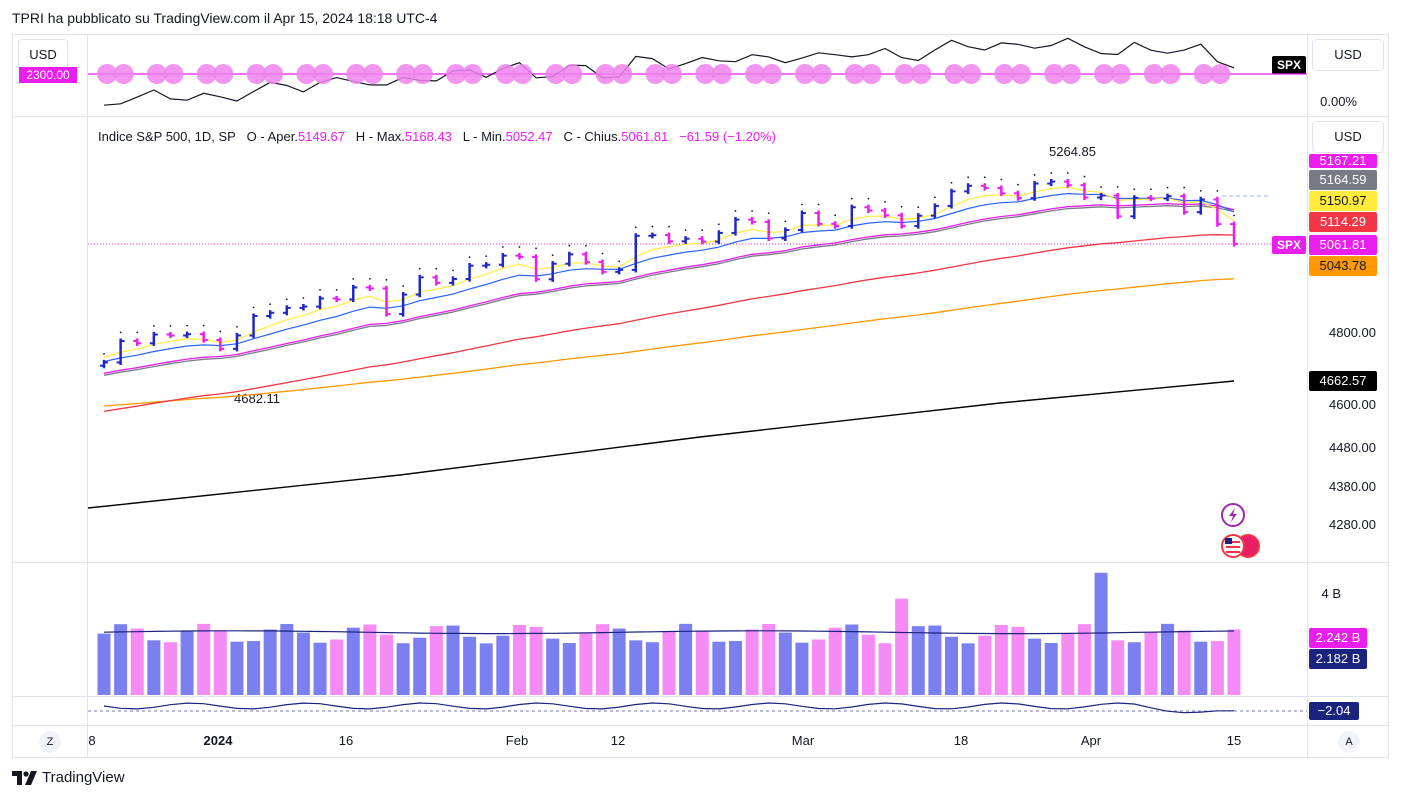 The height and width of the screenshot is (801, 1401). What do you see at coordinates (803, 740) in the screenshot?
I see `x-label: Mar` at bounding box center [803, 740].